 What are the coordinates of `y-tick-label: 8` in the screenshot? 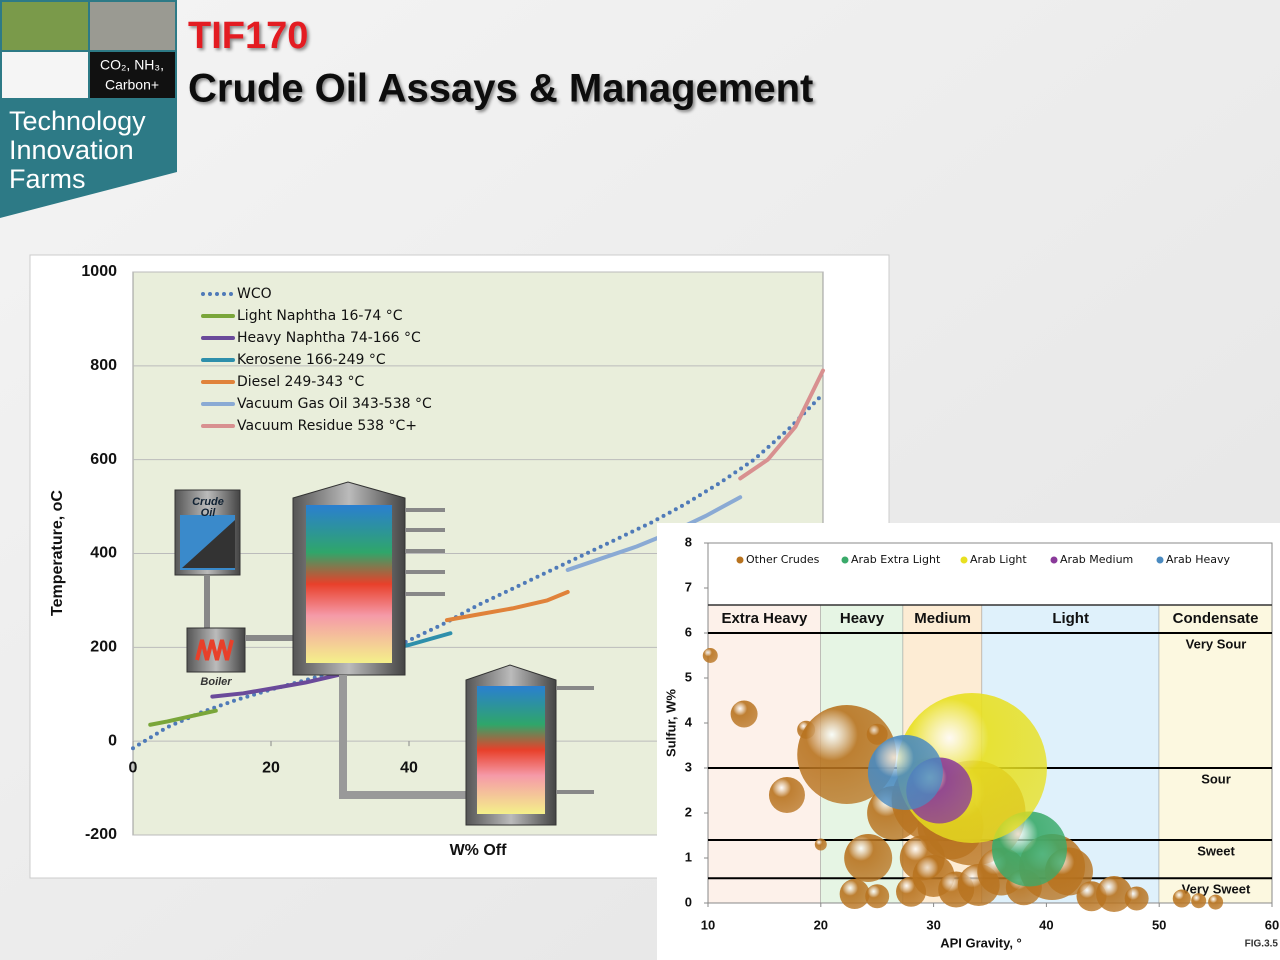 It's located at (688, 541).